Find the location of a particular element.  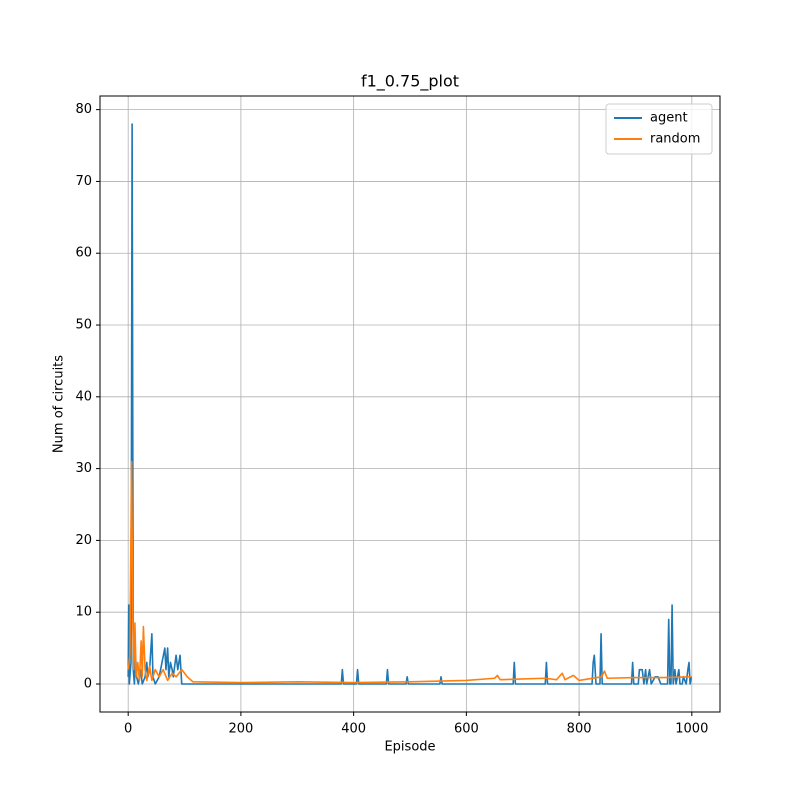

y-tick-label: 40 is located at coordinates (83, 396).